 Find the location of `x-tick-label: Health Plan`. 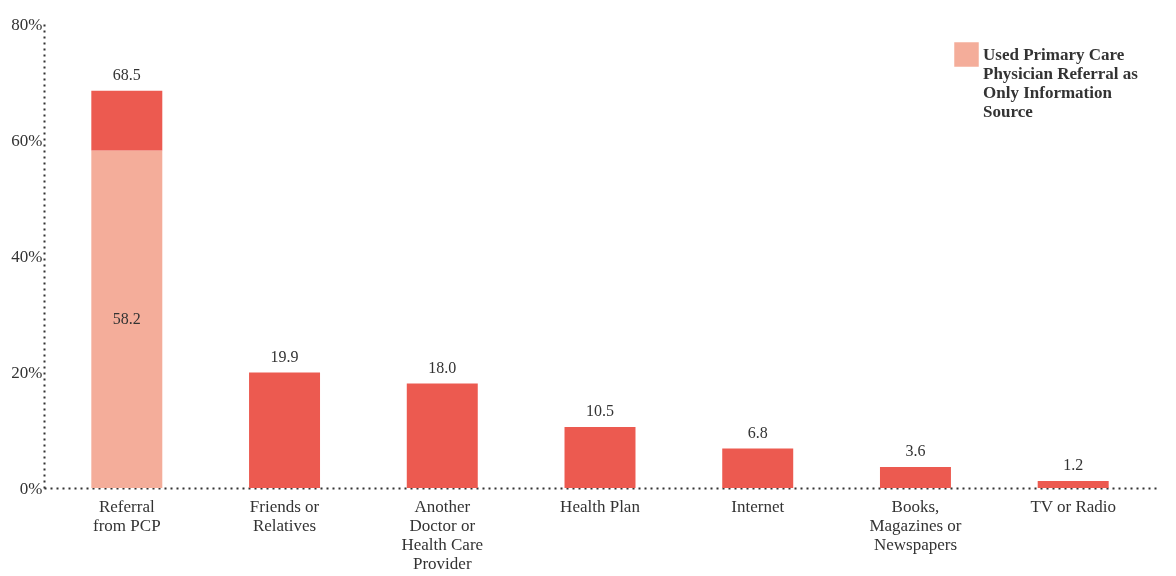

x-tick-label: Health Plan is located at coordinates (600, 506).